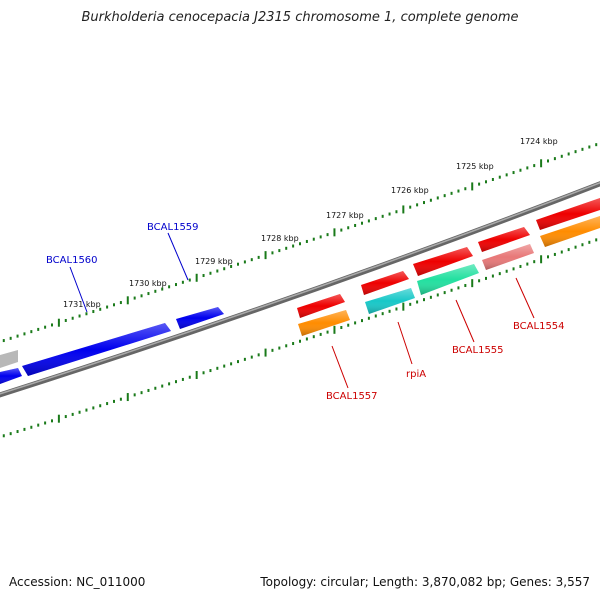 This screenshot has height=600, width=600. I want to click on gene-label-bcal1555: BCAL1555, so click(478, 350).